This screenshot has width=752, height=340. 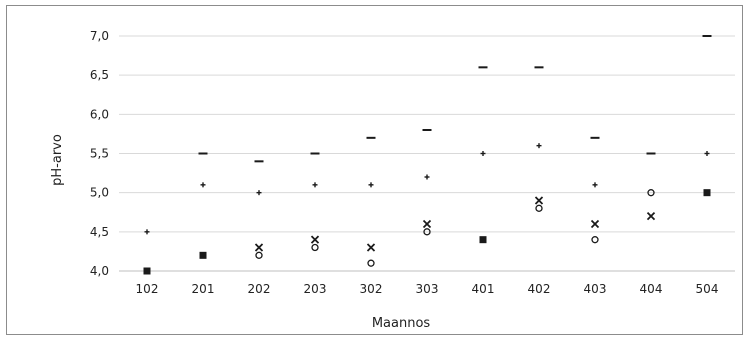 I want to click on x-tick-label: 202, so click(x=259, y=289).